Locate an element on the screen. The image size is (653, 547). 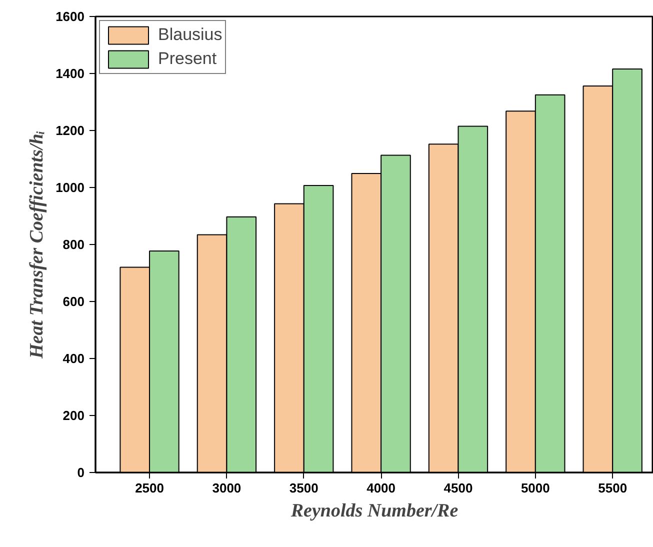
x-tick-label: 3000 is located at coordinates (227, 488).